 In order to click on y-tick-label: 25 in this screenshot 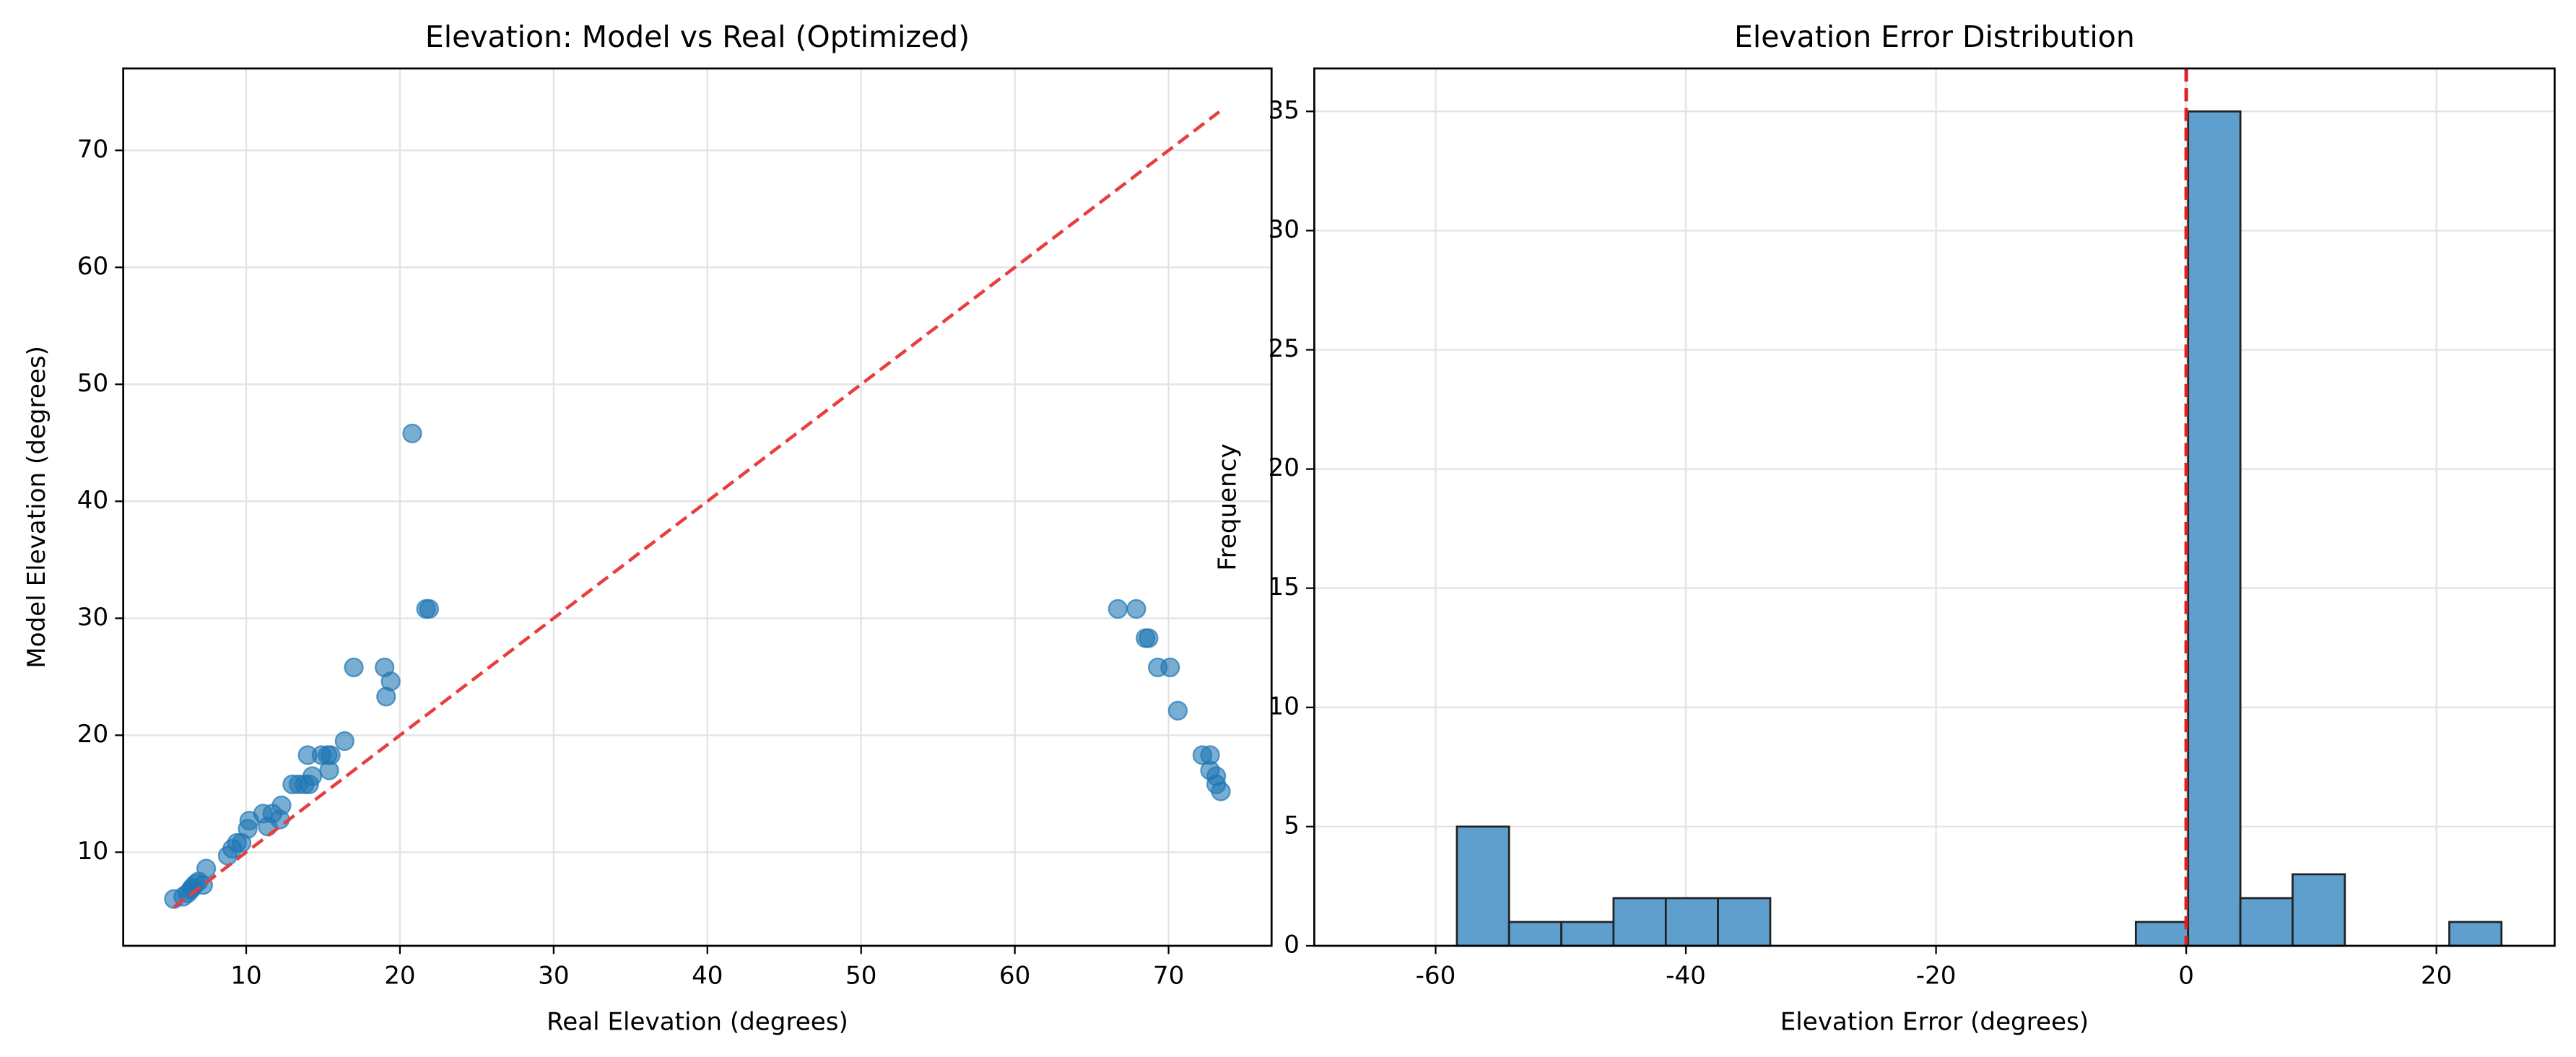, I will do `click(1283, 348)`.